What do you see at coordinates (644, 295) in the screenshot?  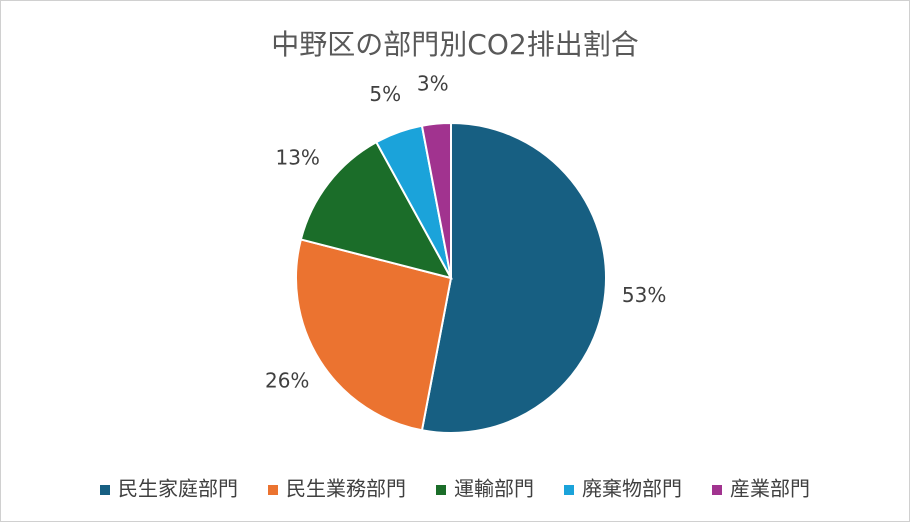 I see `data-label: 53%` at bounding box center [644, 295].